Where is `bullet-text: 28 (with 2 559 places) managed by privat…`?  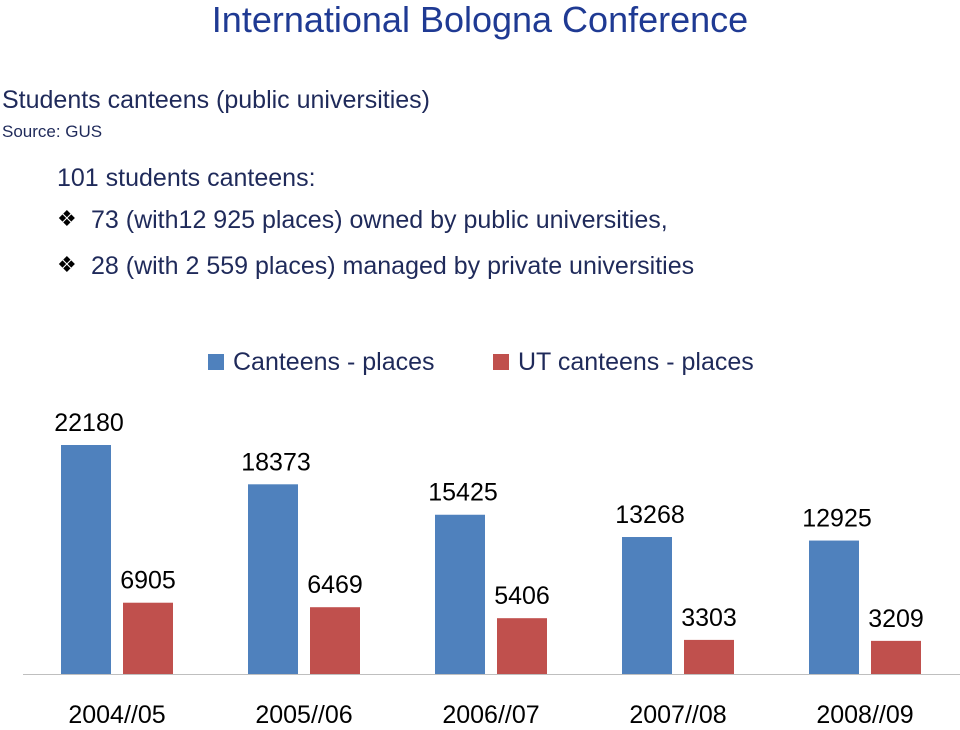
bullet-text: 28 (with 2 559 places) managed by privat… is located at coordinates (393, 266).